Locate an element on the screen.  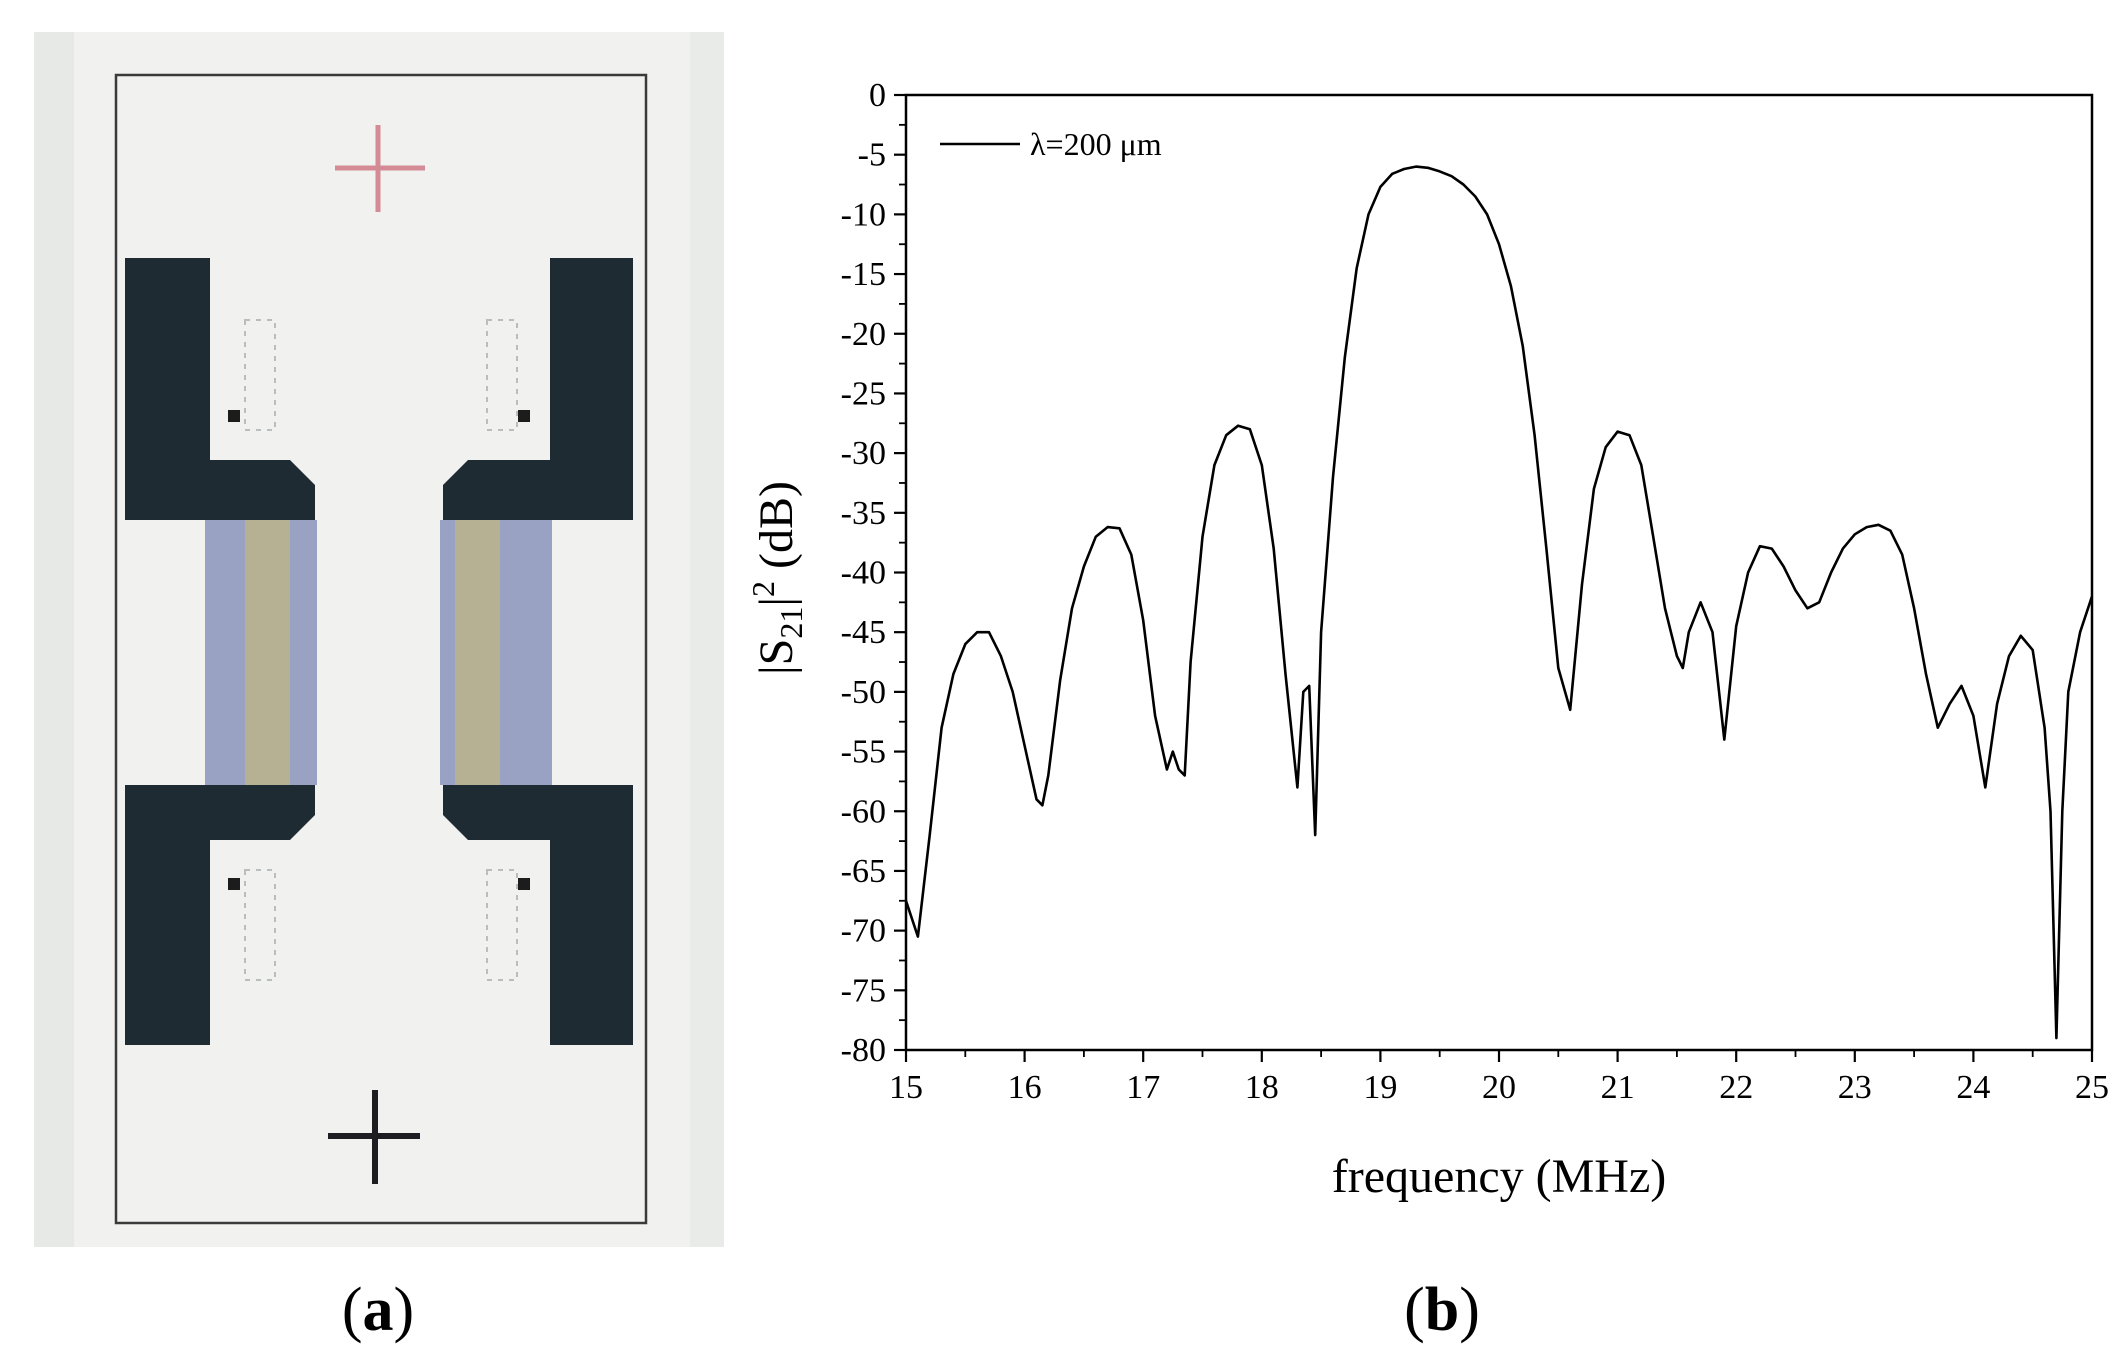
photo-shadow-right is located at coordinates (707, 639).